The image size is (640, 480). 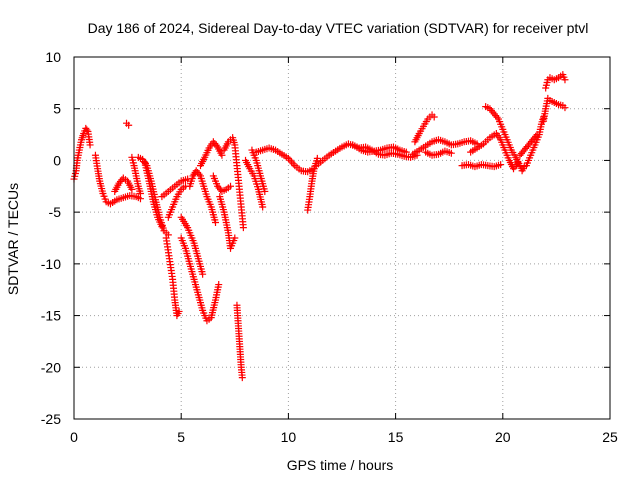 I want to click on y-tick-label: 0, so click(x=57, y=160).